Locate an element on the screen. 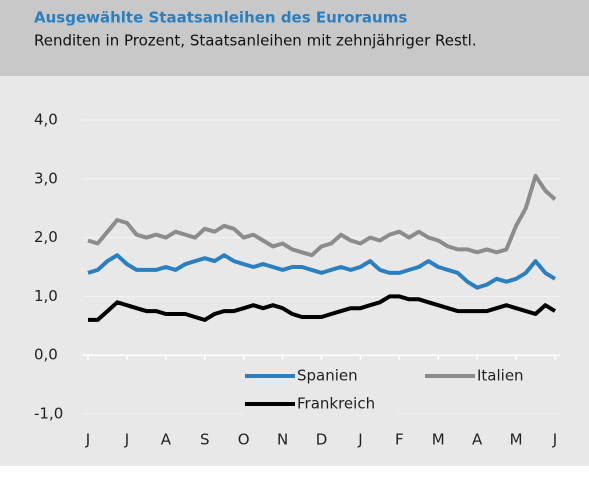 The width and height of the screenshot is (589, 477). x-tick-label: D is located at coordinates (322, 440).